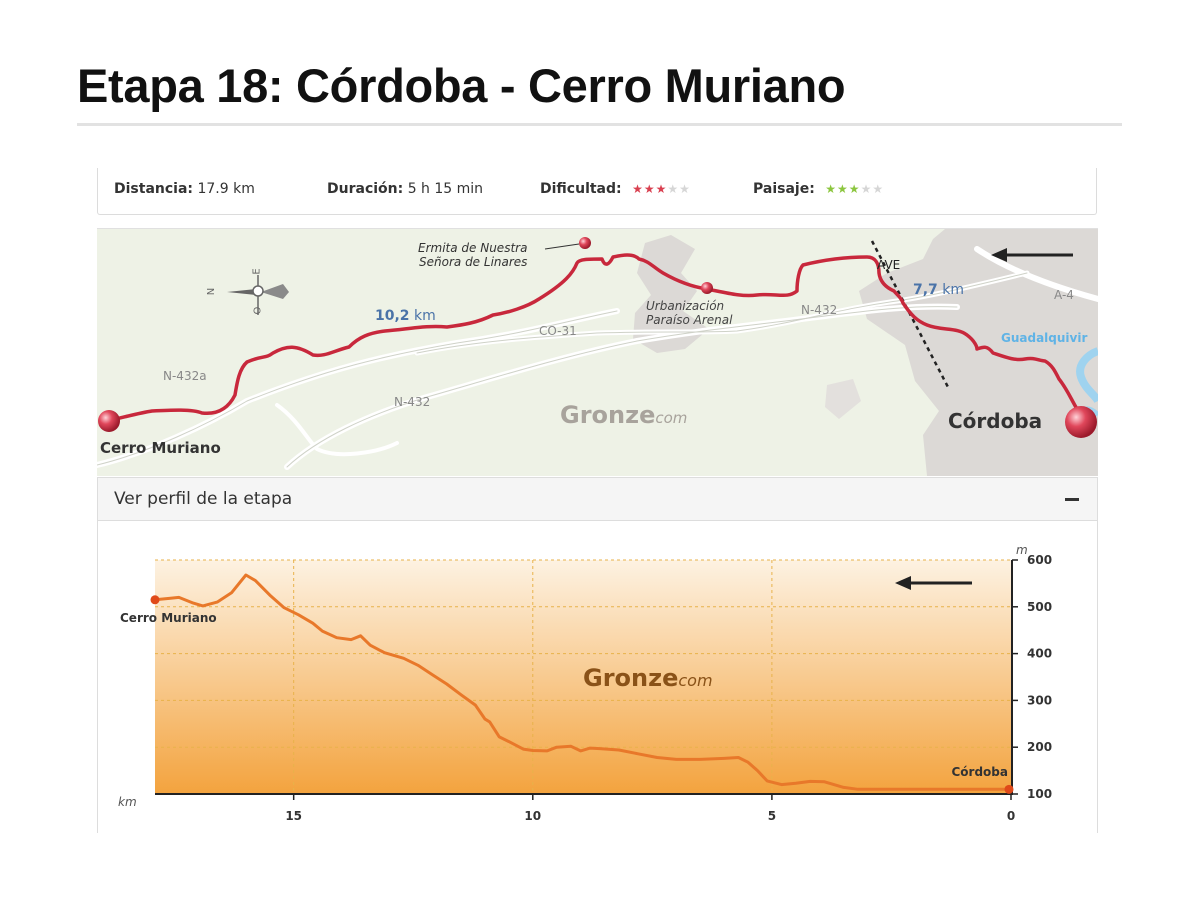  What do you see at coordinates (843, 399) in the screenshot?
I see `small-urban-area` at bounding box center [843, 399].